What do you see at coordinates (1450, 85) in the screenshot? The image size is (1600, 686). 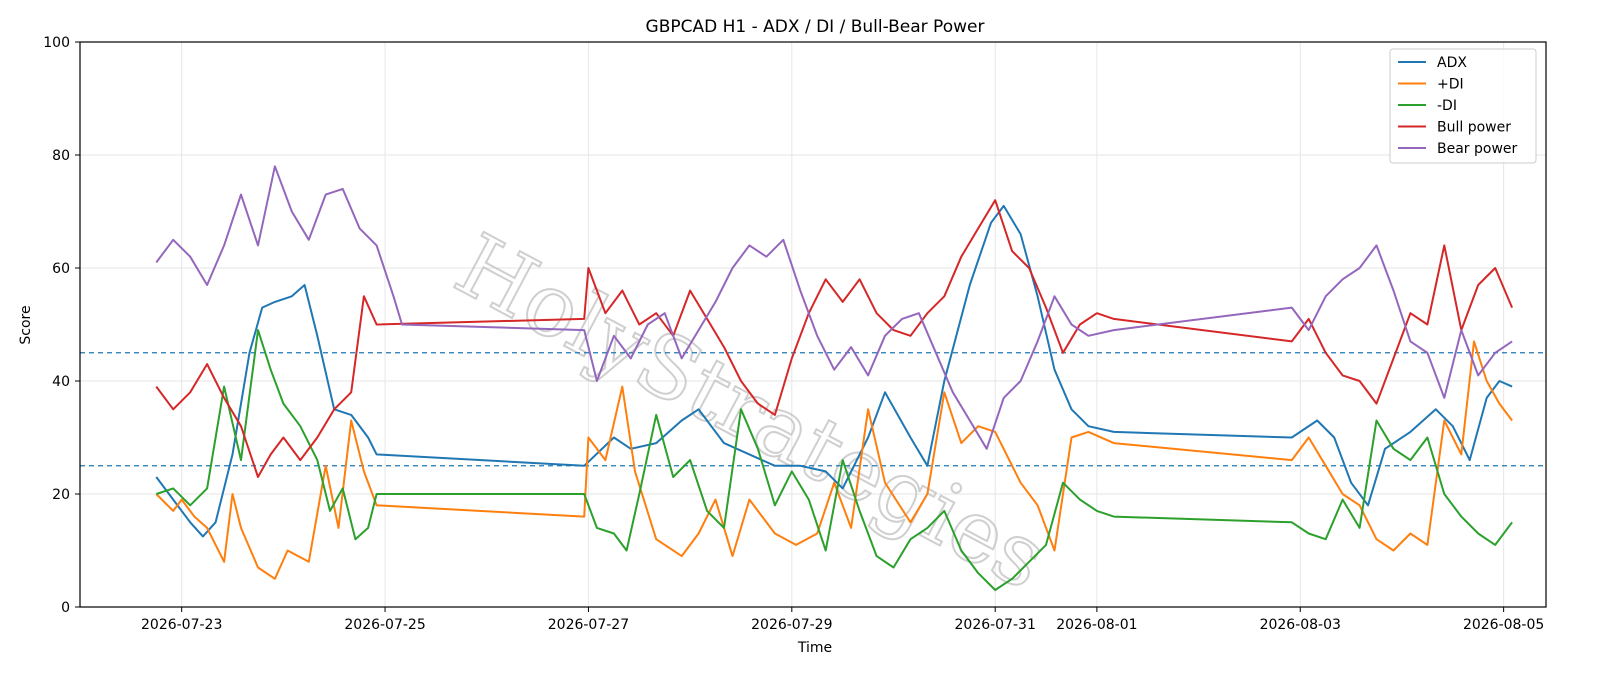 I see `legend-label: +DI` at bounding box center [1450, 85].